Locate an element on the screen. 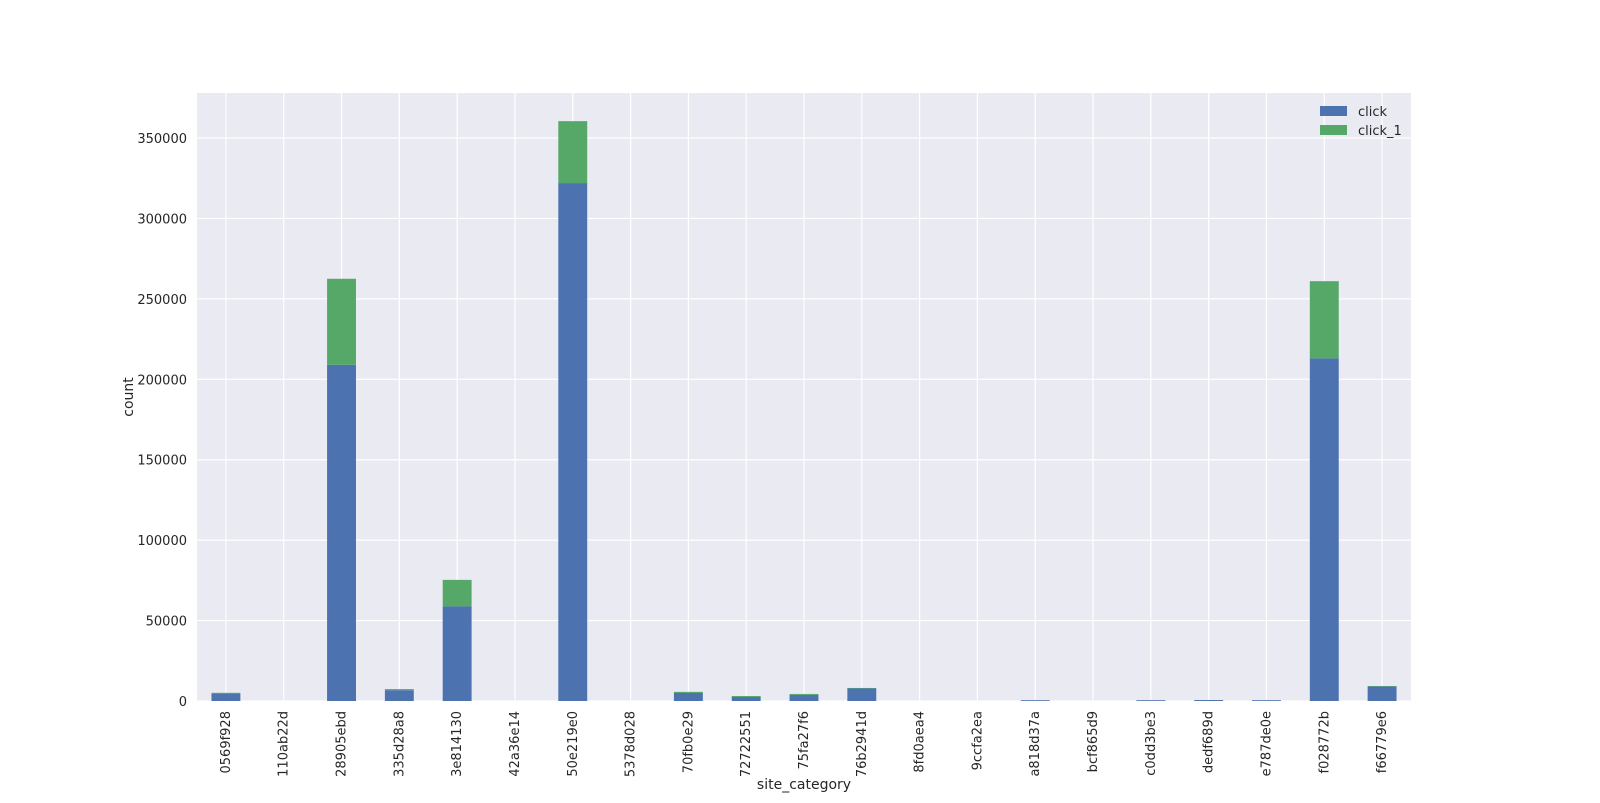  x-tick-label: dedf689d is located at coordinates (1209, 742).